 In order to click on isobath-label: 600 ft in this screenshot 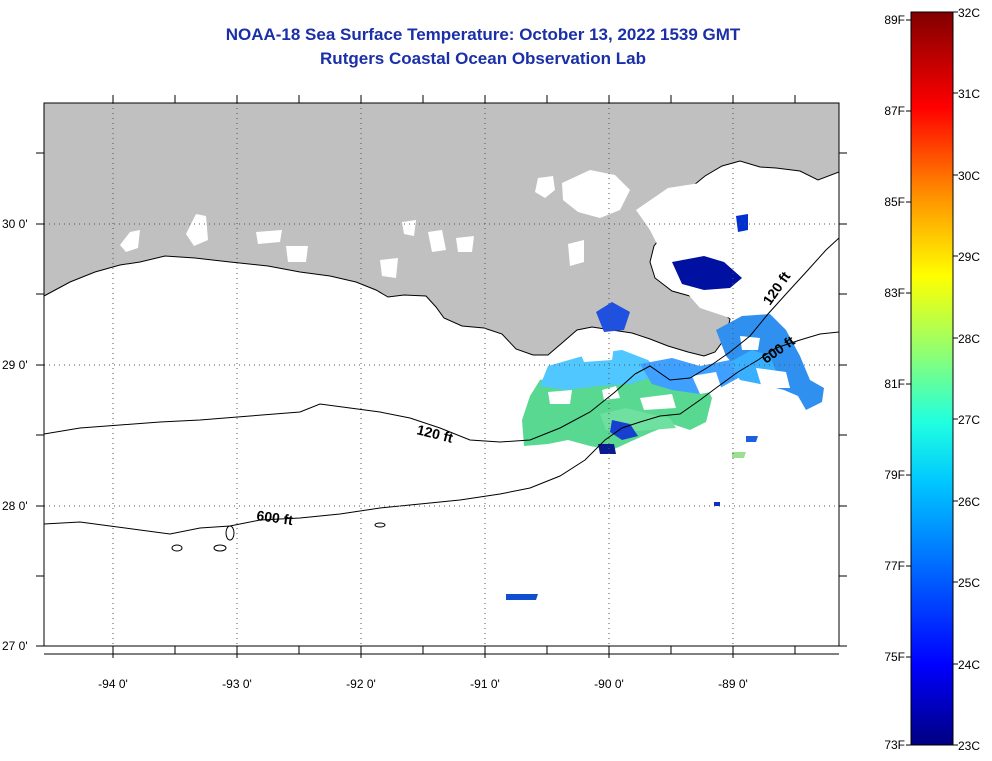, I will do `click(275, 517)`.